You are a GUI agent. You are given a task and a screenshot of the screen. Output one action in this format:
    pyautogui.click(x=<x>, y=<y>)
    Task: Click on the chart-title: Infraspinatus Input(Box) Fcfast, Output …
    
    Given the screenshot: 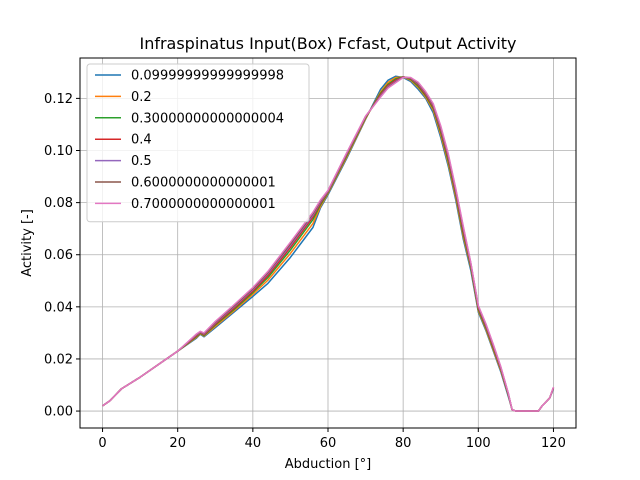 What is the action you would take?
    pyautogui.click(x=327, y=43)
    